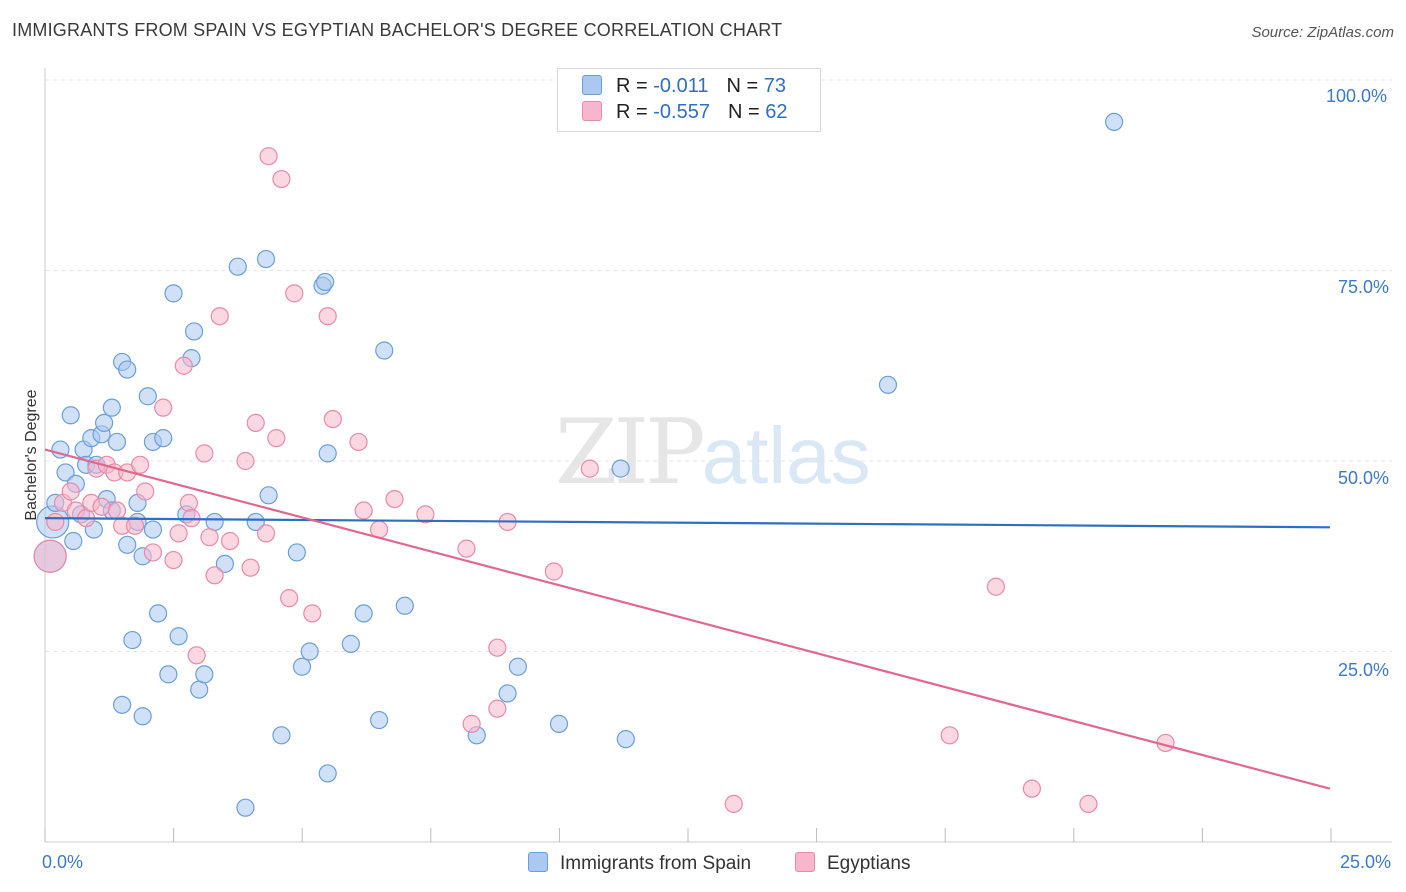  I want to click on legend-item-spain: Immigrants from Spain, so click(639, 863).